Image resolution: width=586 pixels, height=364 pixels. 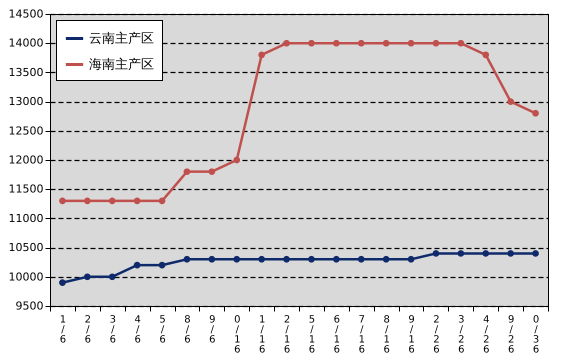 What do you see at coordinates (26, 247) in the screenshot?
I see `y-tick-label: 10500` at bounding box center [26, 247].